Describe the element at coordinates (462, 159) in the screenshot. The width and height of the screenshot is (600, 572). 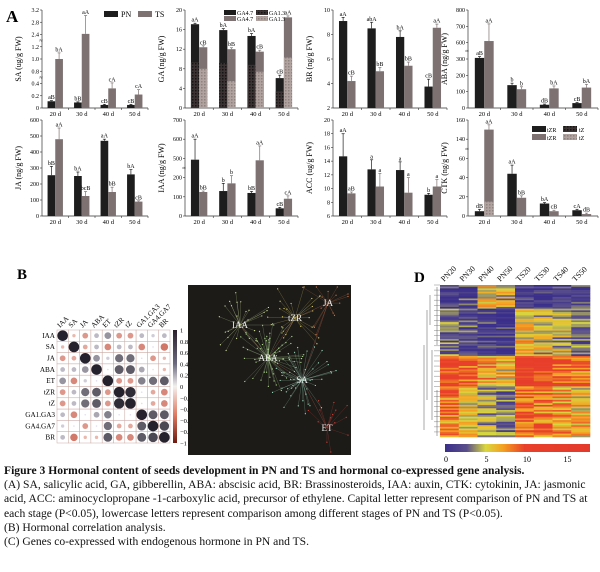
I see `y-tick-label: 60` at that location.